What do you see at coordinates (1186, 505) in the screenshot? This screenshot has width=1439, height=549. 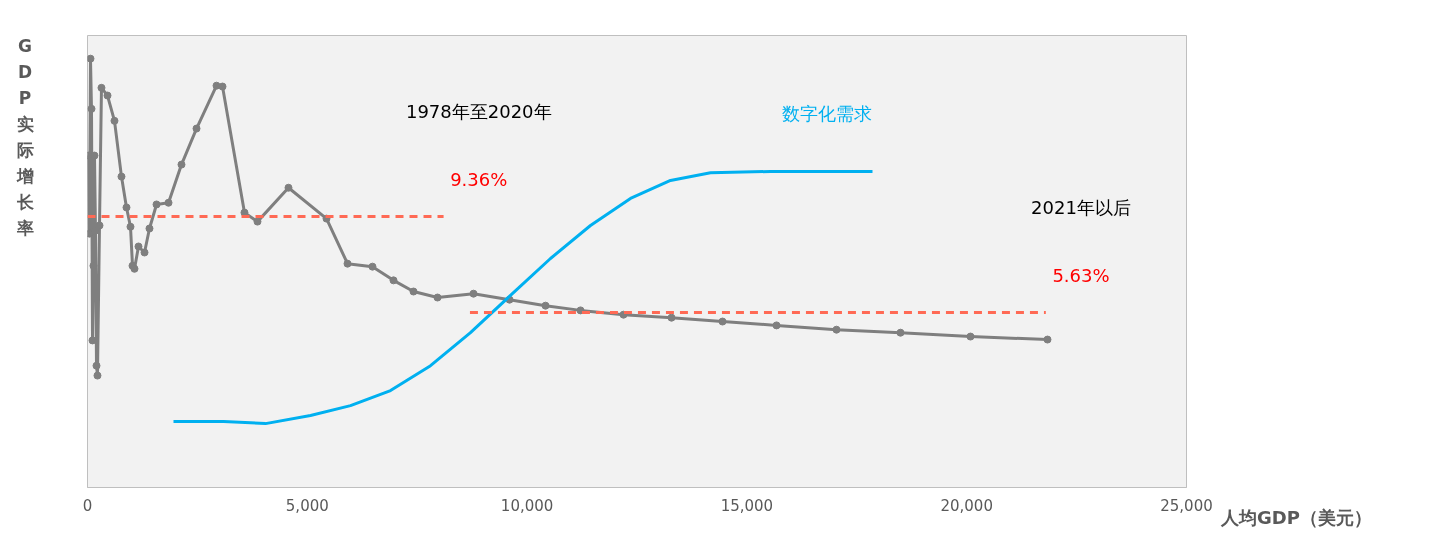 I see `x-tick-label: 25,000` at bounding box center [1186, 505].